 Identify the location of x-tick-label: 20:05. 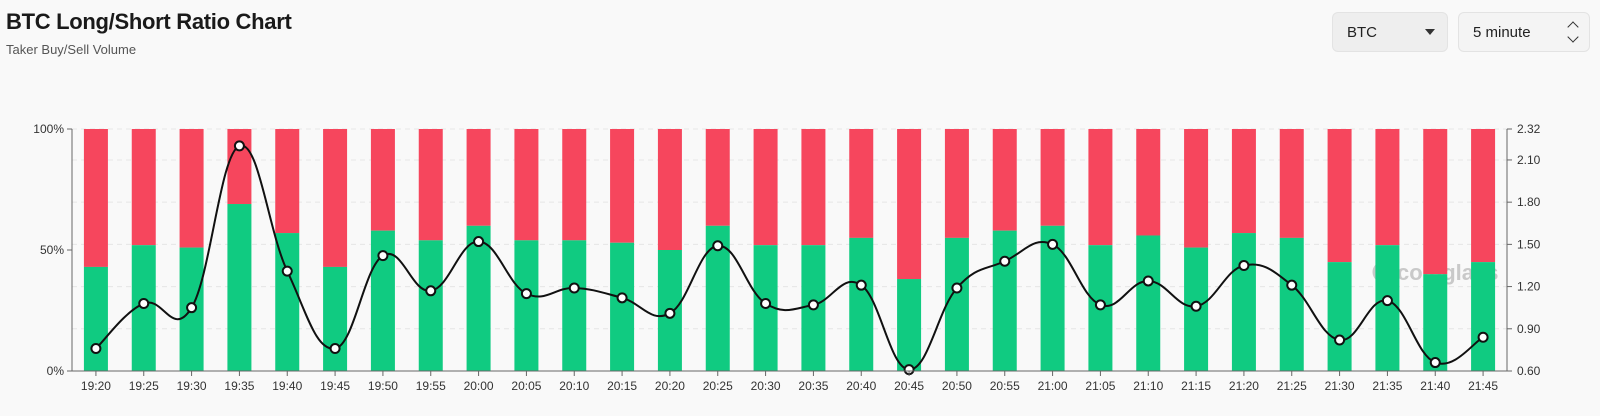
(526, 386).